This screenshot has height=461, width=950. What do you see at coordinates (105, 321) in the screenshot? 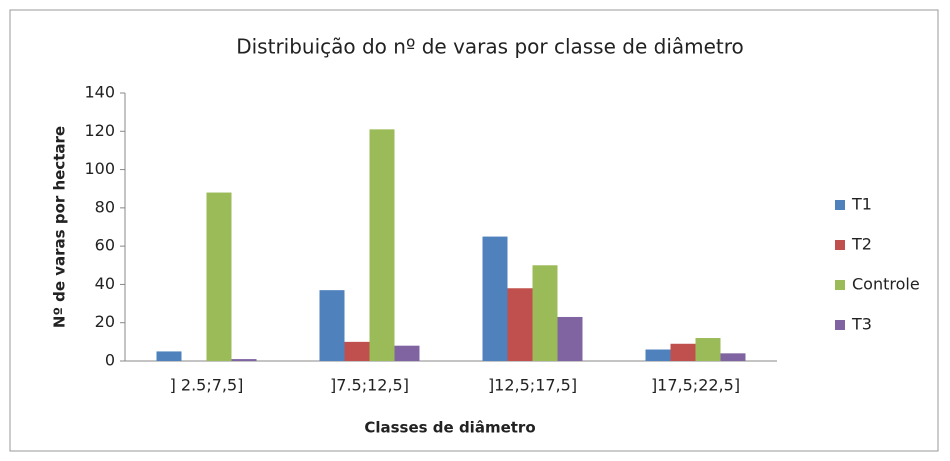
I see `y-tick-label: 20` at bounding box center [105, 321].